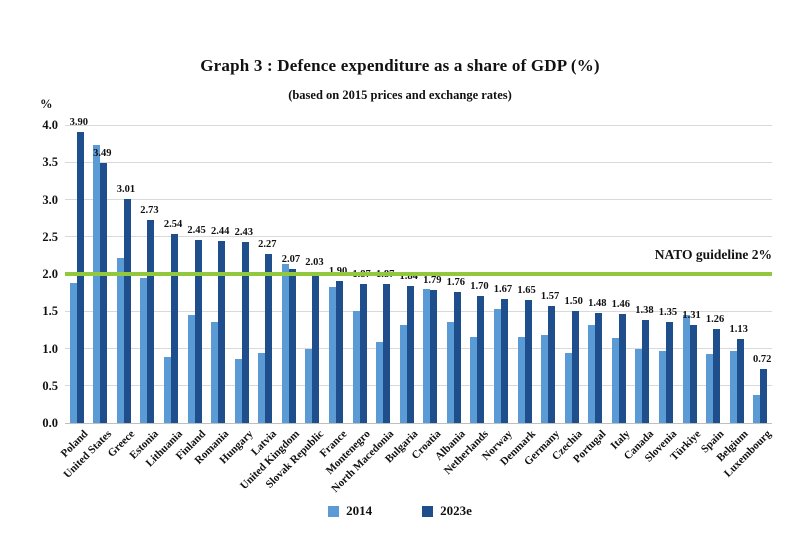 The height and width of the screenshot is (533, 800). What do you see at coordinates (50, 162) in the screenshot?
I see `y-axis-tick-label: 3.5` at bounding box center [50, 162].